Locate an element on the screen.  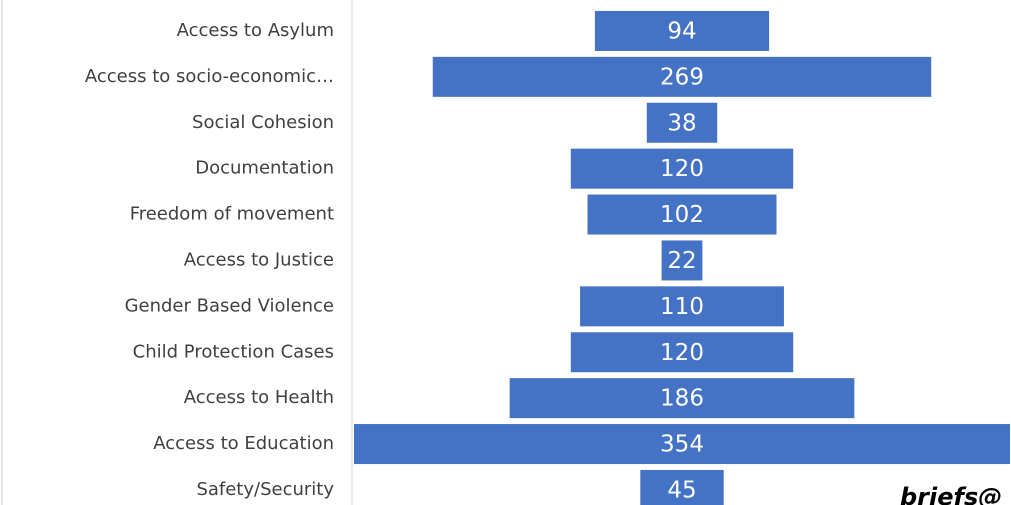
data-label: 22 is located at coordinates (681, 261).